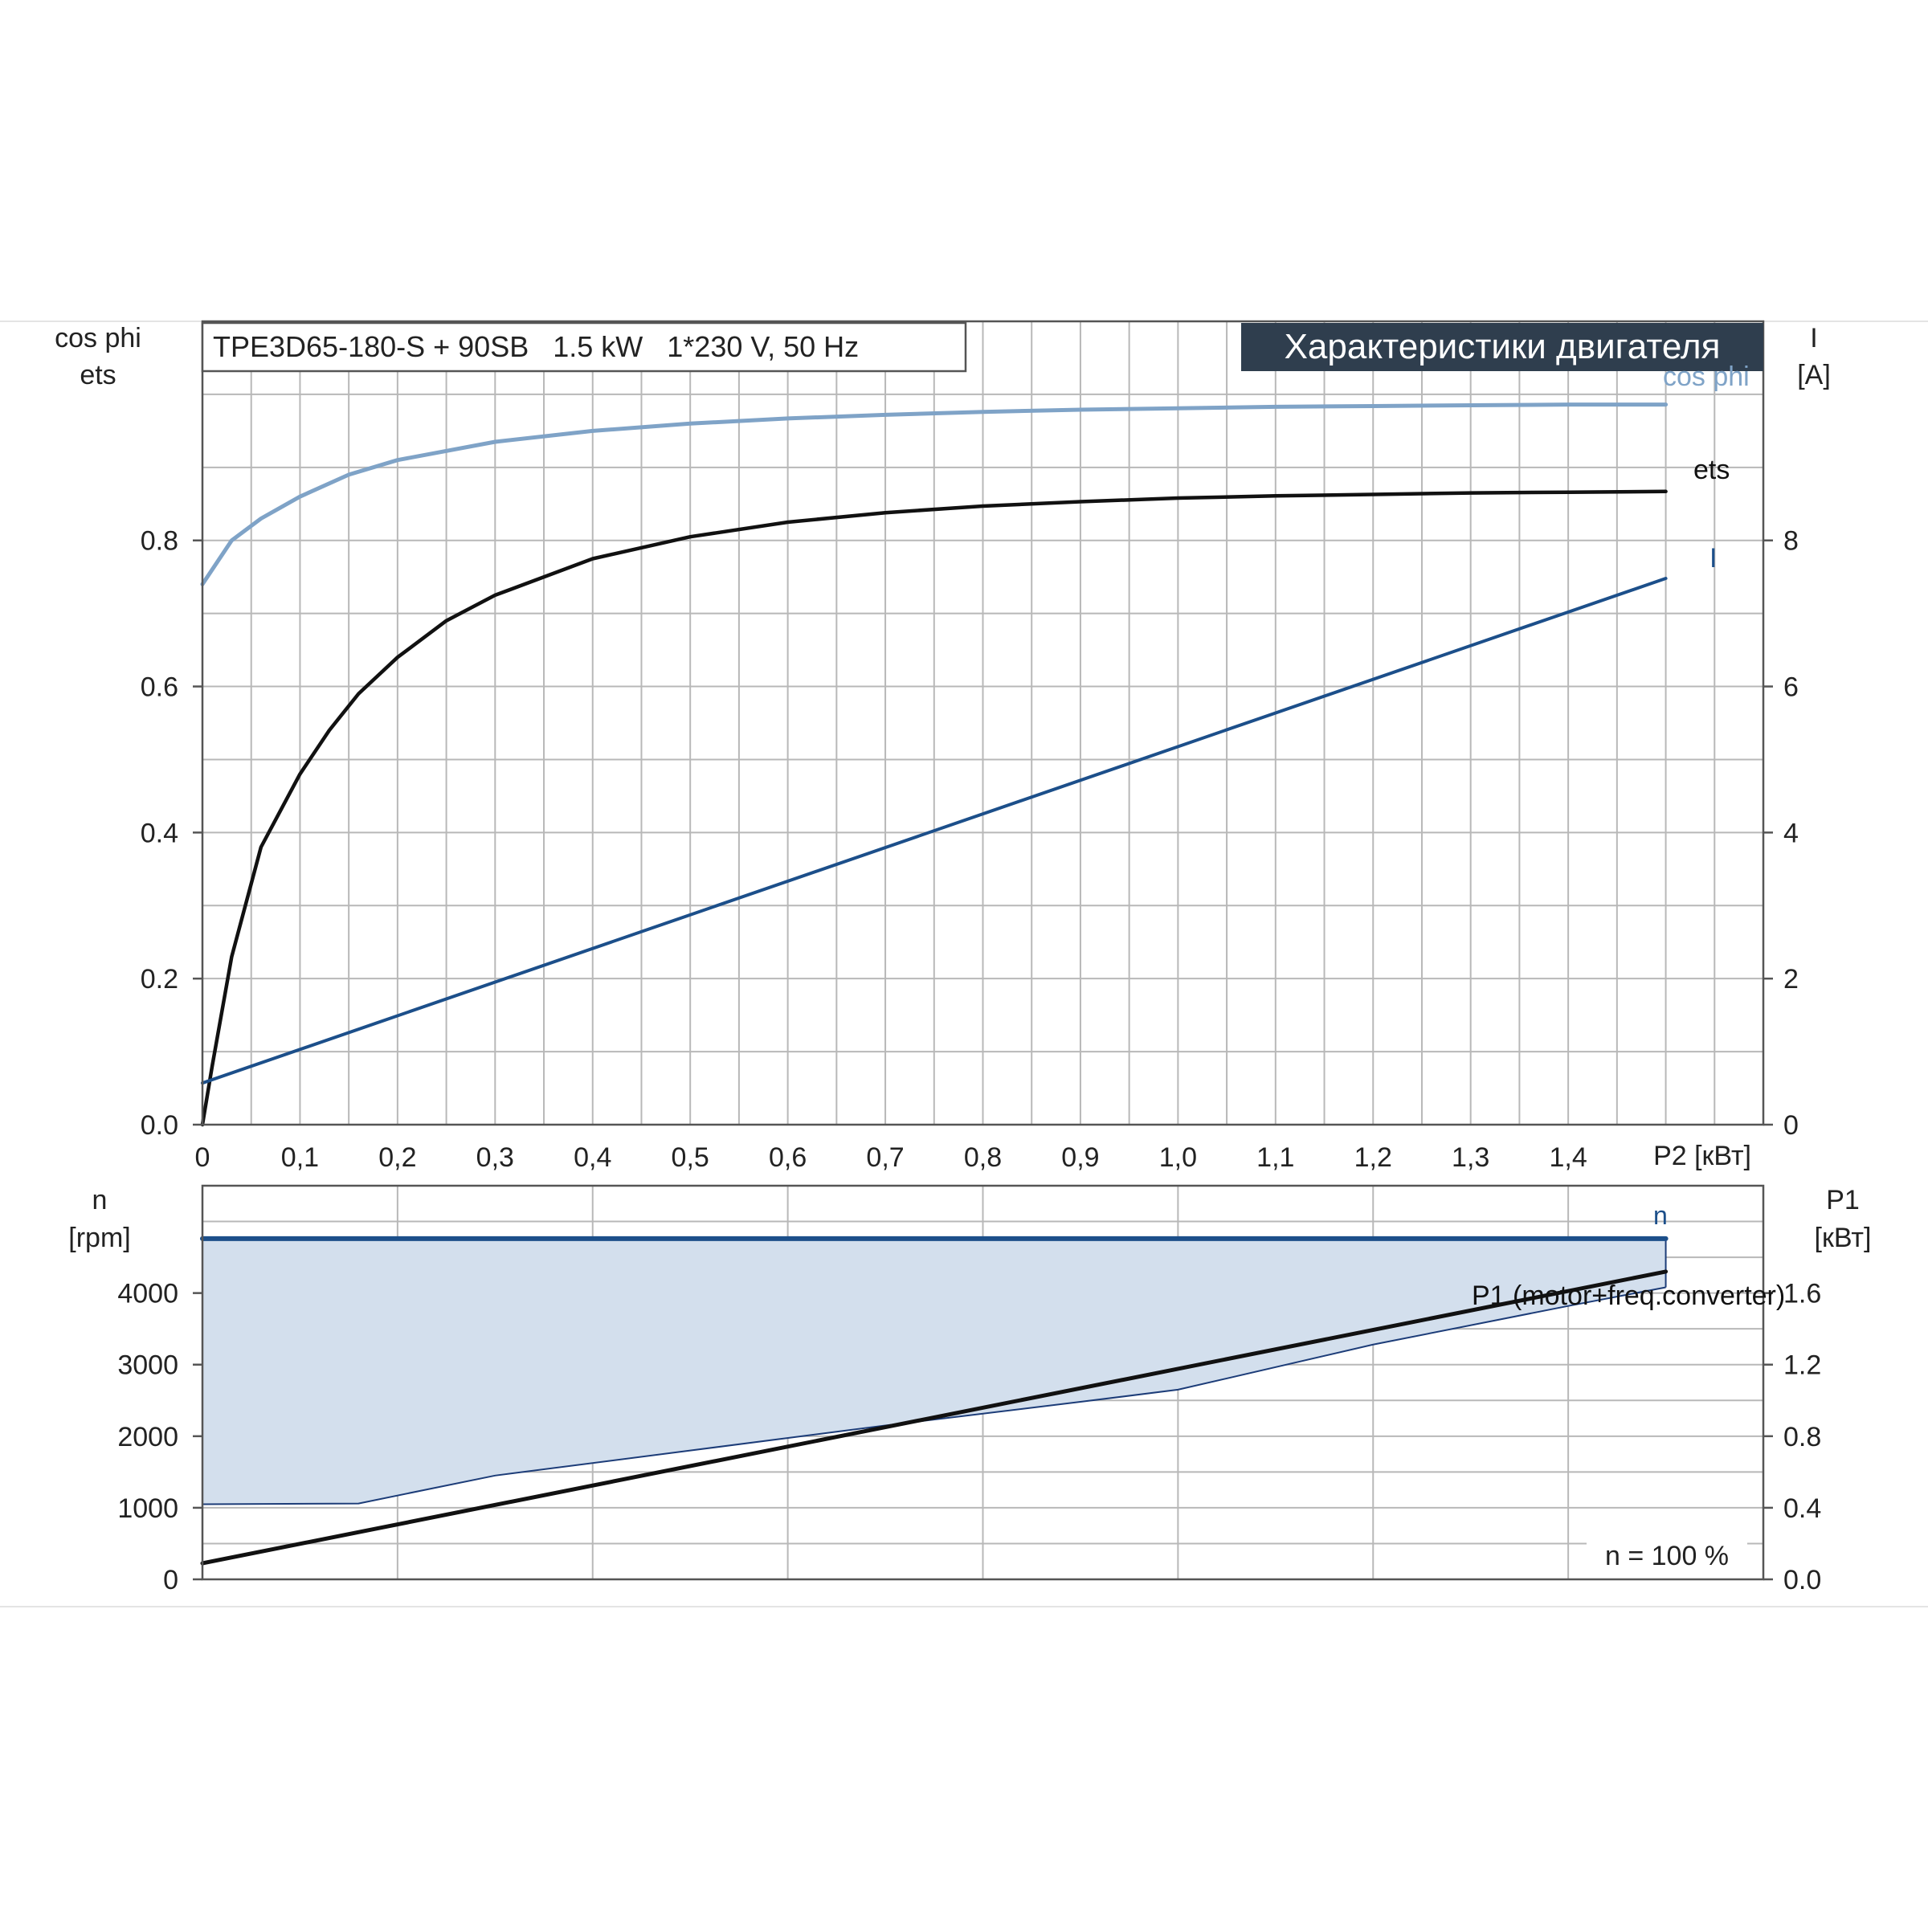 The height and width of the screenshot is (1932, 1928). I want to click on x-tick-label: 1,2, so click(1373, 1157).